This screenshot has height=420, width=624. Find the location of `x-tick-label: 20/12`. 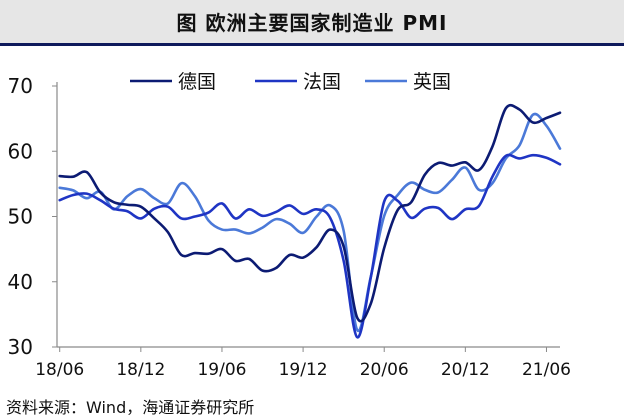

x-tick-label: 20/12 is located at coordinates (465, 370).